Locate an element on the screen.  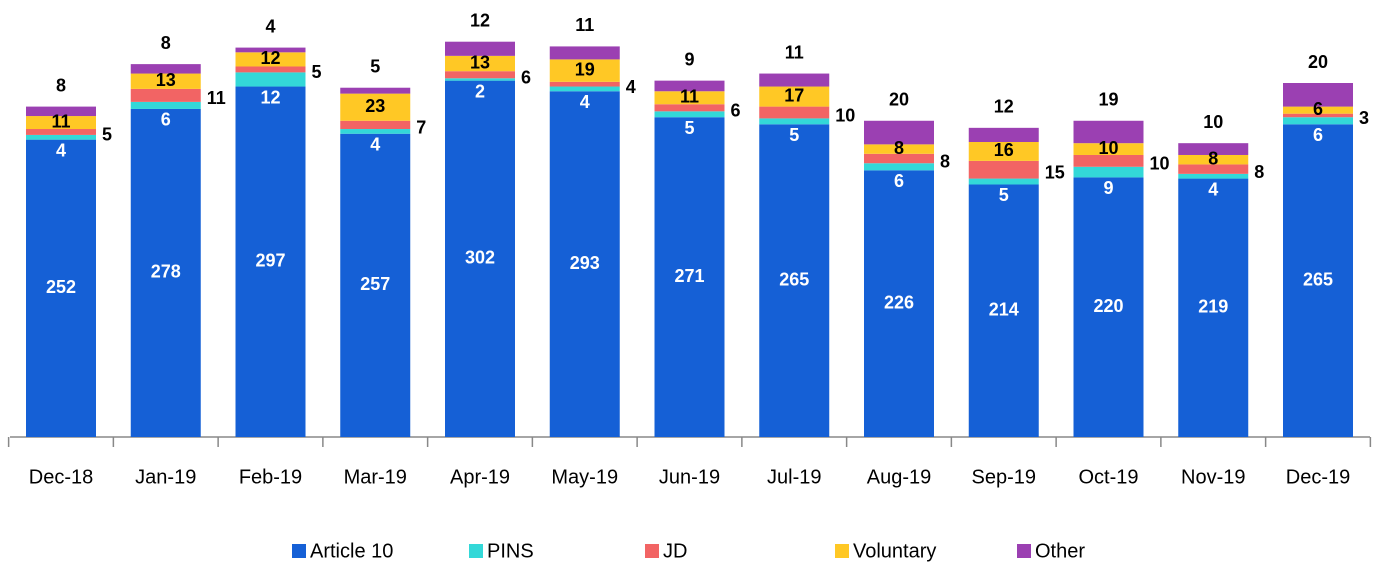
data-label: 226 is located at coordinates (899, 302).